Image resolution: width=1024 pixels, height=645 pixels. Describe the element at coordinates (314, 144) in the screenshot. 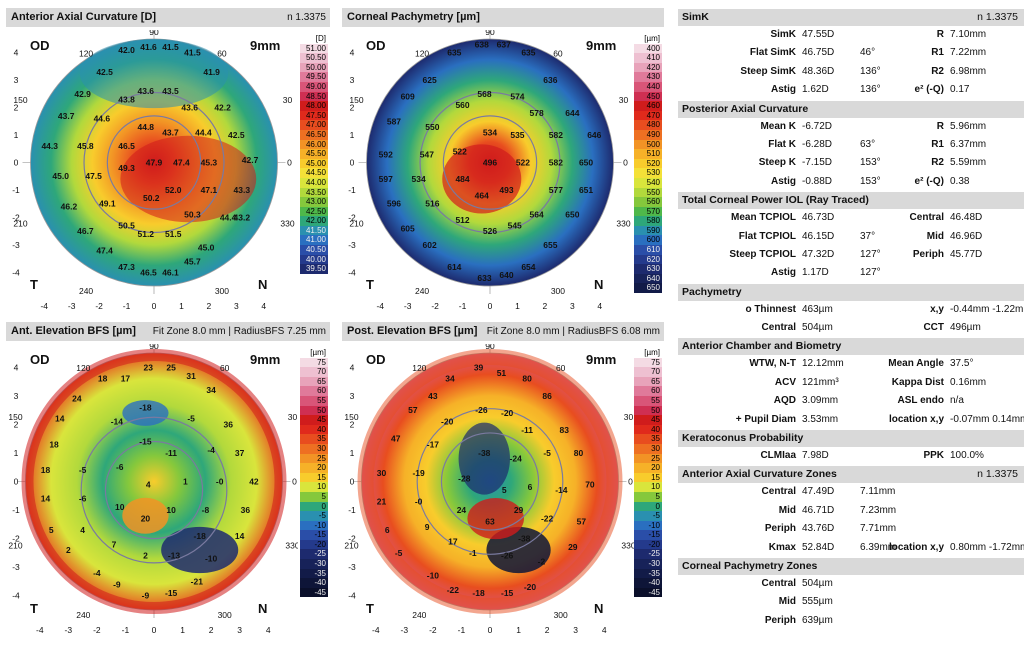

I see `legend-entry: 46.00` at that location.